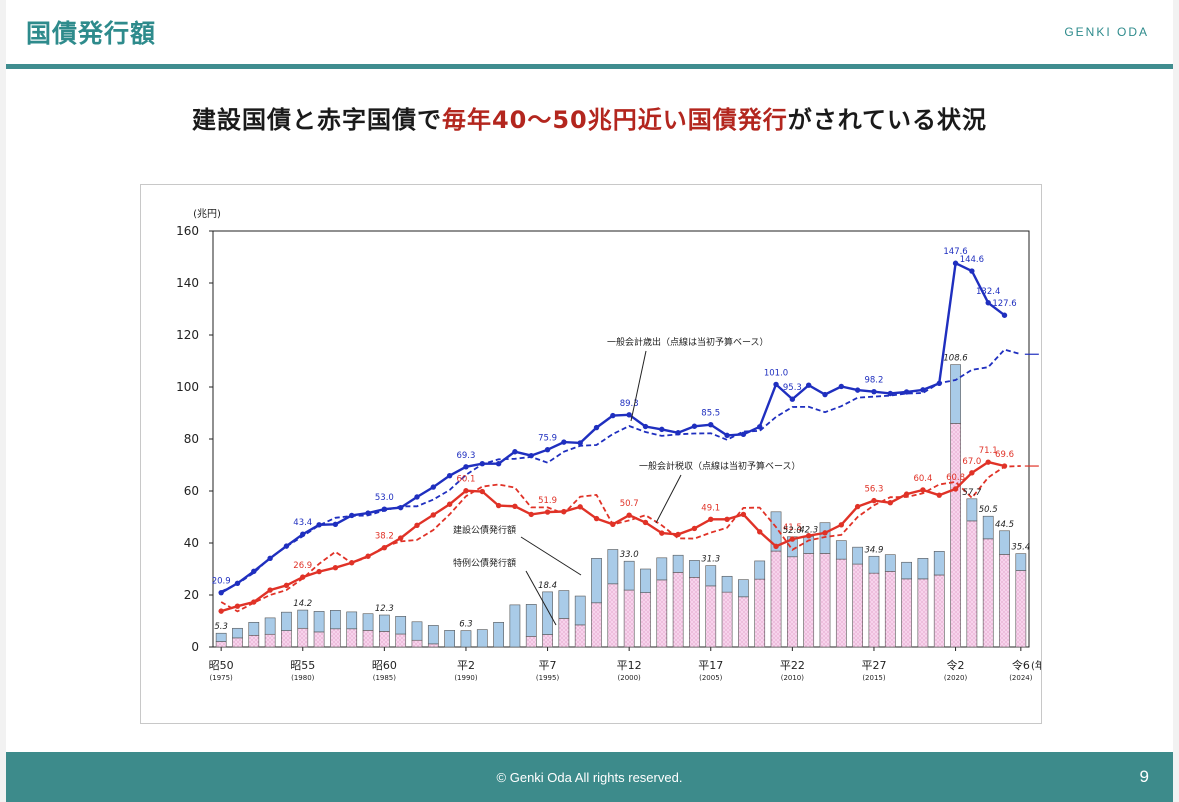  Describe the element at coordinates (1004, 525) in the screenshot. I see `bar-total-label: 44.5` at that location.